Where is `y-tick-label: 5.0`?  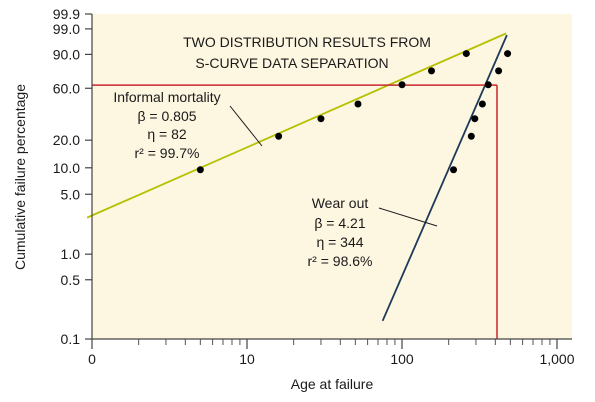
y-tick-label: 5.0 is located at coordinates (71, 194).